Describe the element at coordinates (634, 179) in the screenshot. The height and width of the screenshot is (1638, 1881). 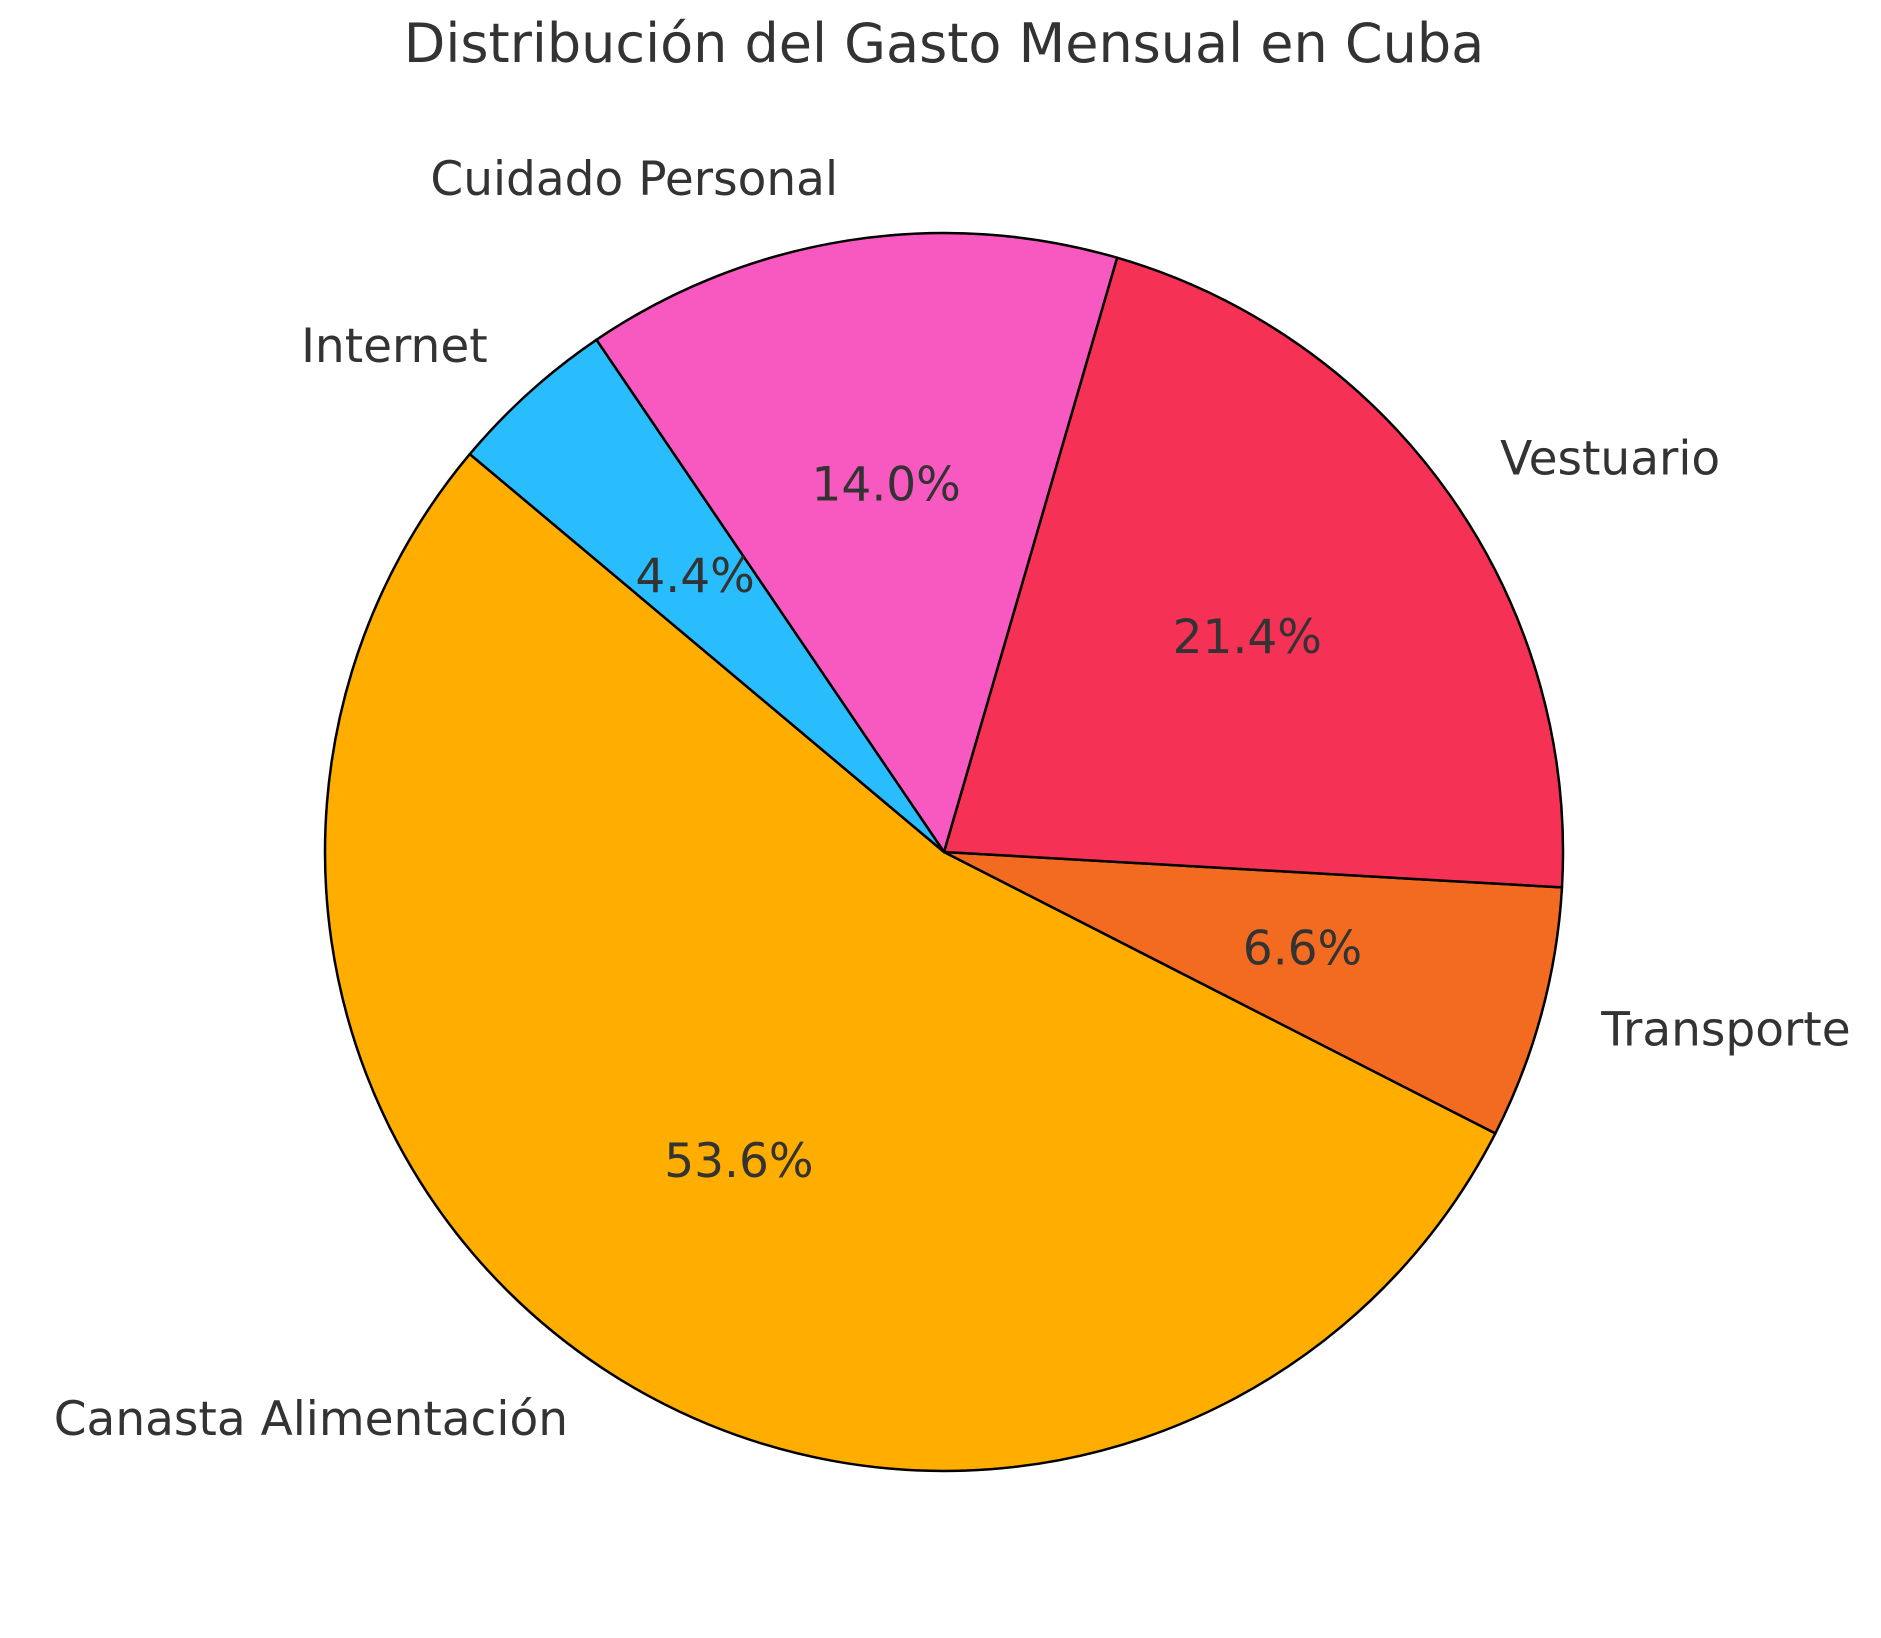
I see `slice-label-cuidado-personal: Cuidado Personal` at that location.